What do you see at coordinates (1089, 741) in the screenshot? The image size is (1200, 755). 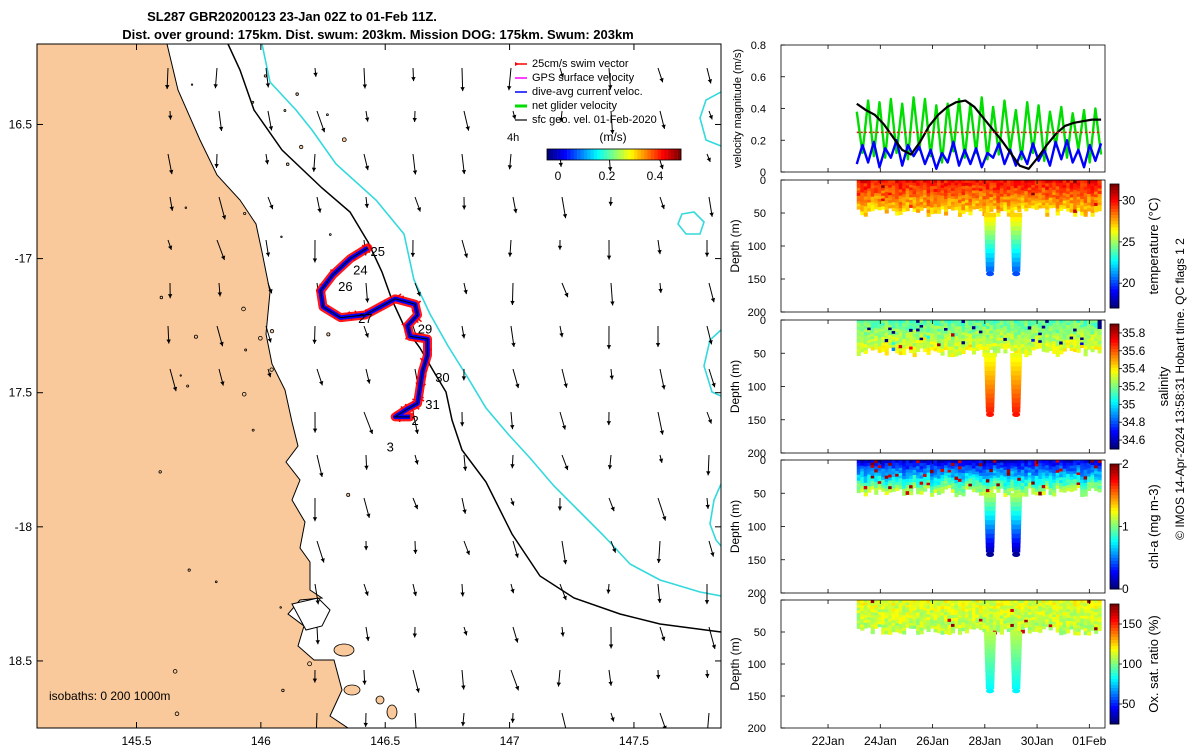 I see `time-tick-label: 01Feb` at bounding box center [1089, 741].